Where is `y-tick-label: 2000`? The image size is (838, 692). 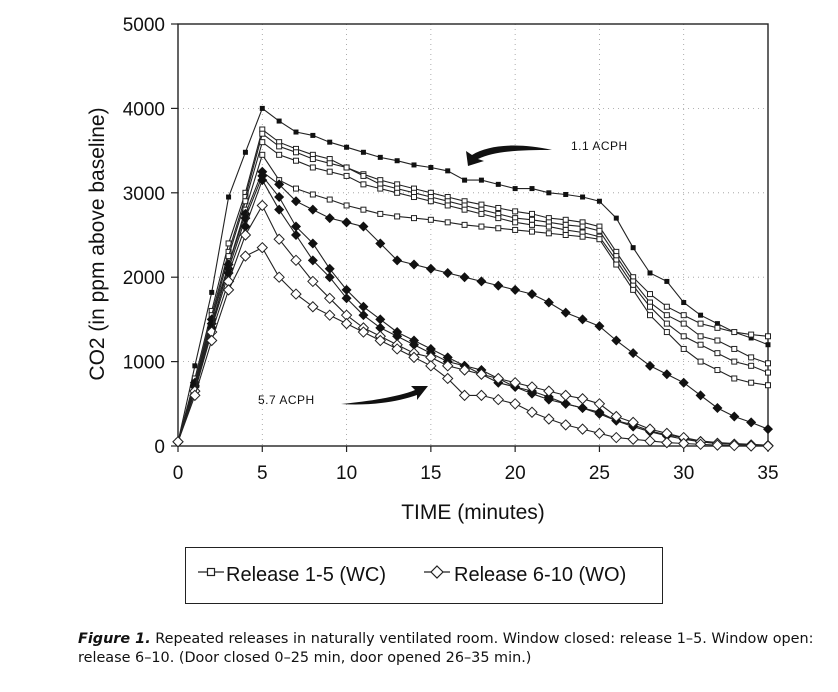 y-tick-label: 2000 is located at coordinates (144, 278).